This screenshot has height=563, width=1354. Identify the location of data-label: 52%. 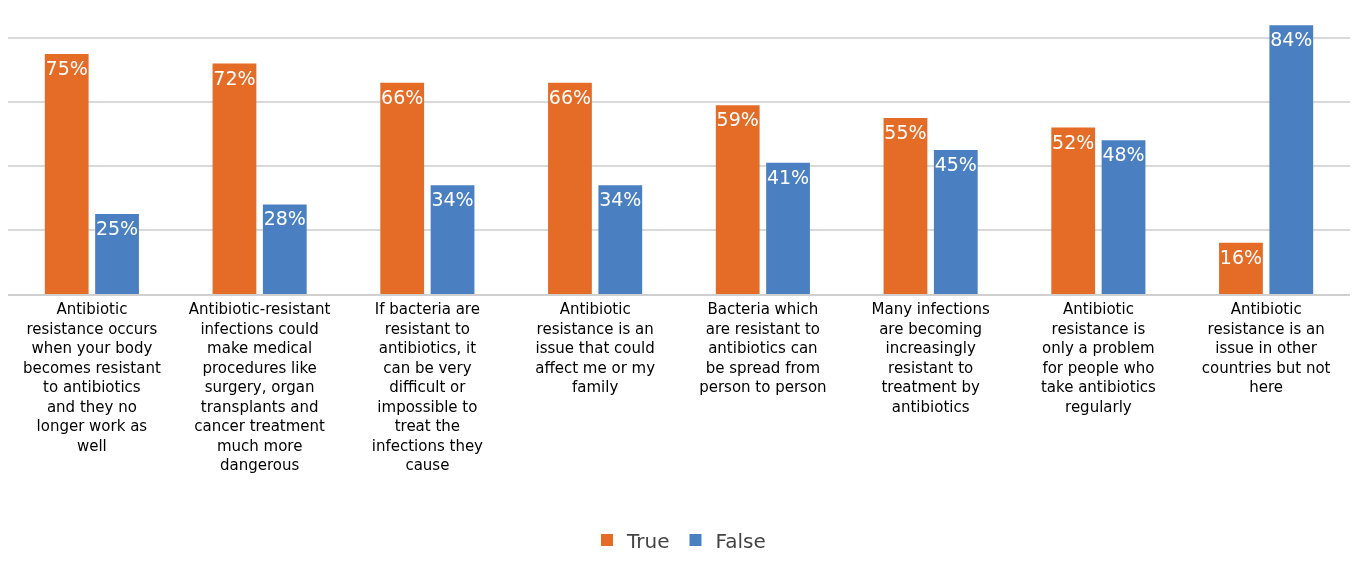
(1073, 141).